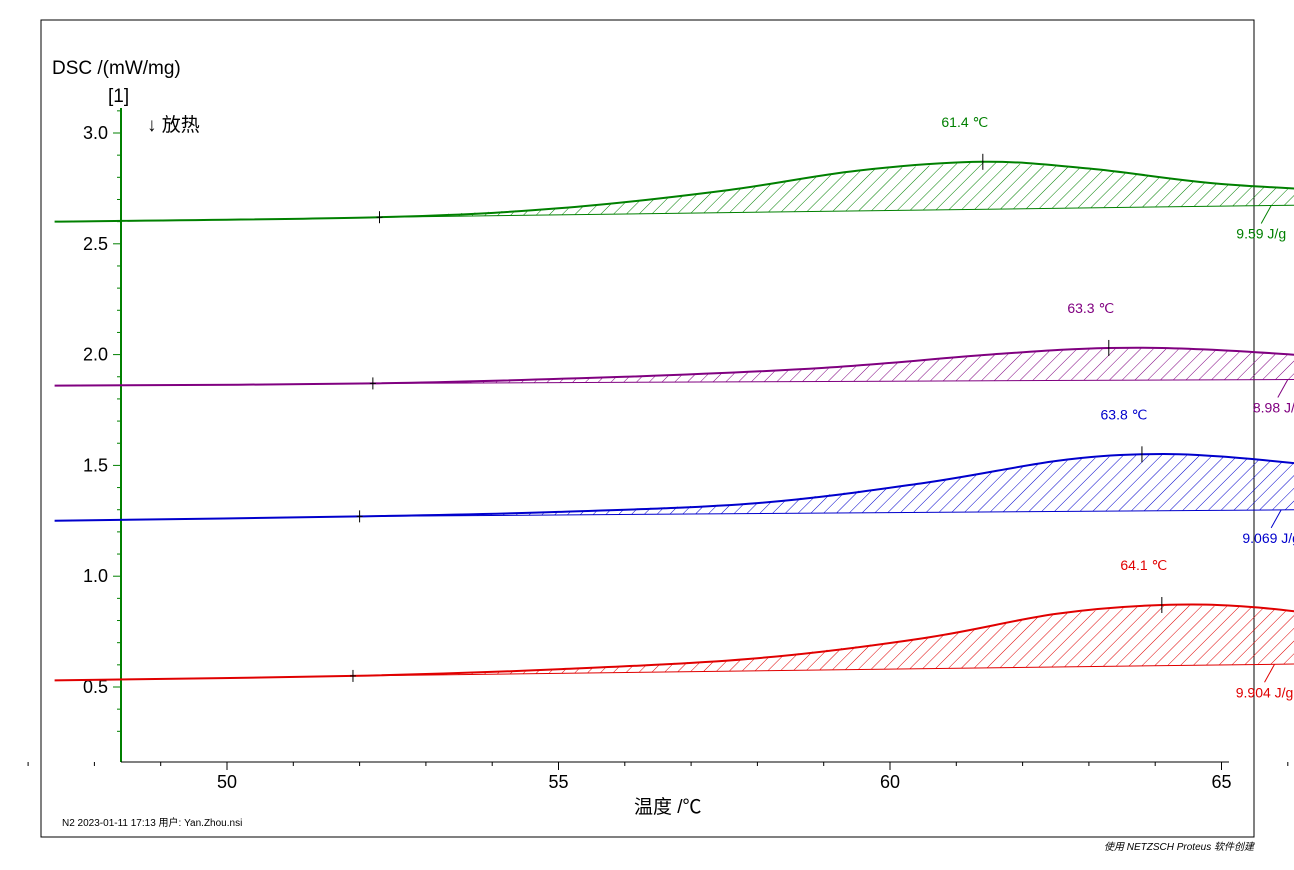  What do you see at coordinates (890, 782) in the screenshot?
I see `x-tick-label: 60` at bounding box center [890, 782].